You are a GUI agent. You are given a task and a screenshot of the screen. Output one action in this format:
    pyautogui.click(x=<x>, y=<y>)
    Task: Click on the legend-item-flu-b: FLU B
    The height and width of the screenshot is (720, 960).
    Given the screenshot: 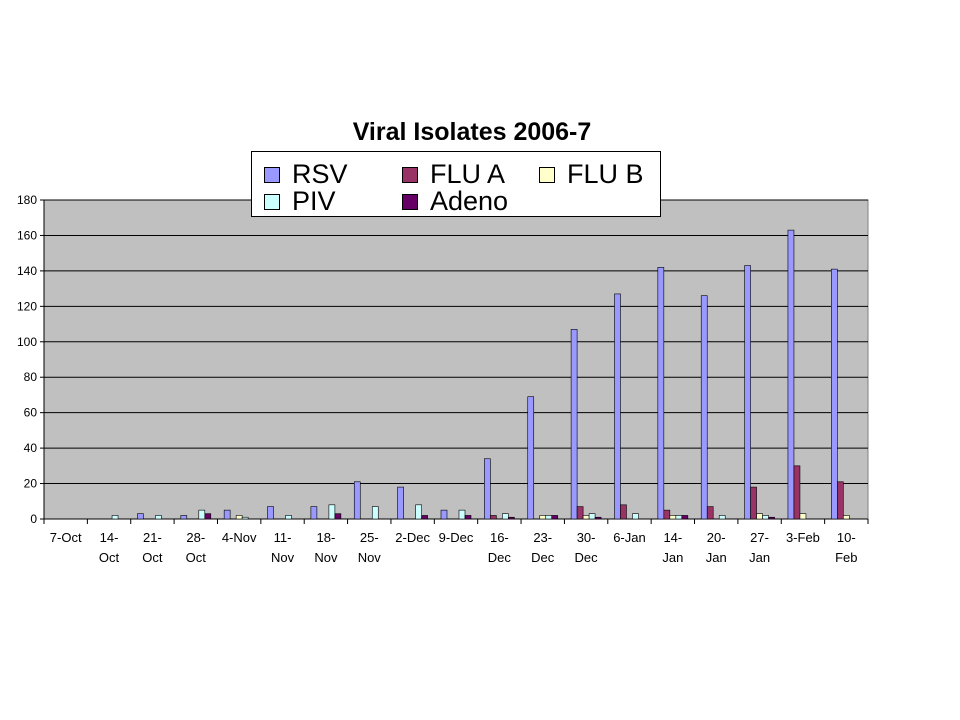 What is the action you would take?
    pyautogui.click(x=591, y=174)
    